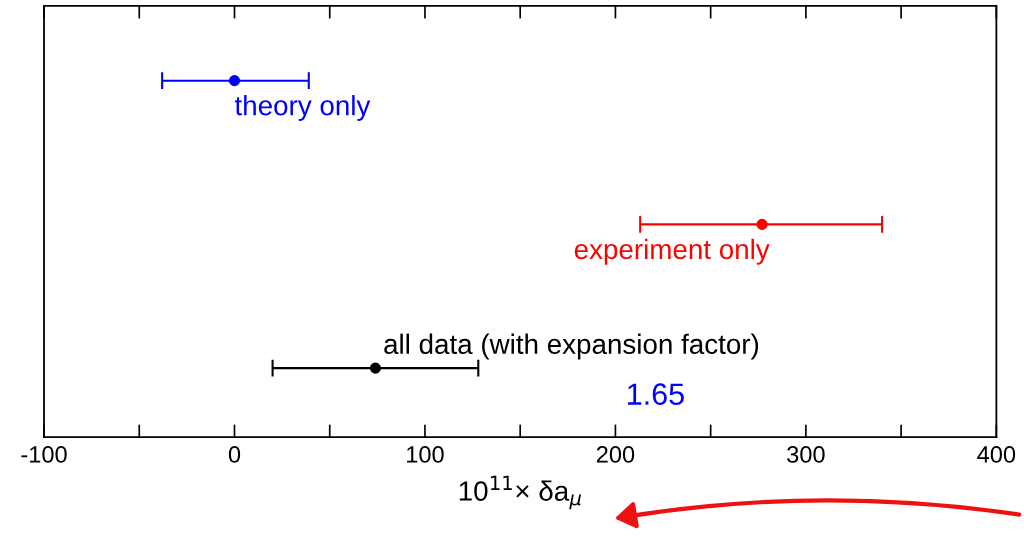 The width and height of the screenshot is (1024, 539). I want to click on annotation: theory only, so click(302, 108).